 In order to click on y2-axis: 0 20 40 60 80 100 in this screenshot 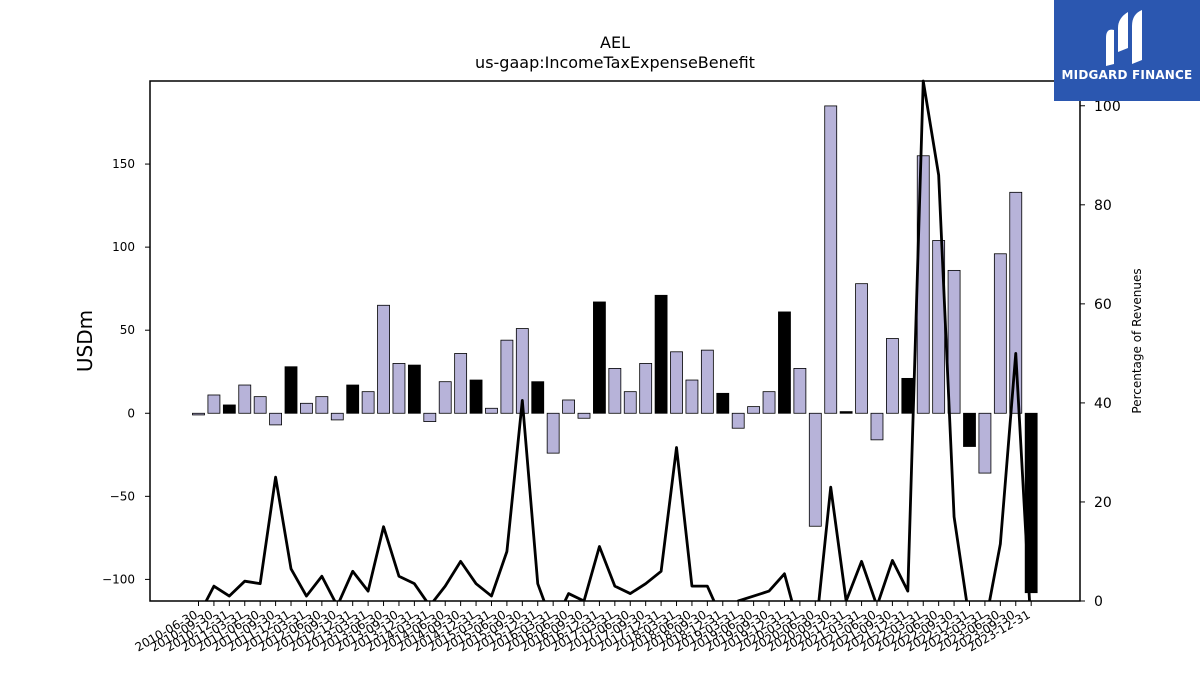, I will do `click(1100, 354)`.